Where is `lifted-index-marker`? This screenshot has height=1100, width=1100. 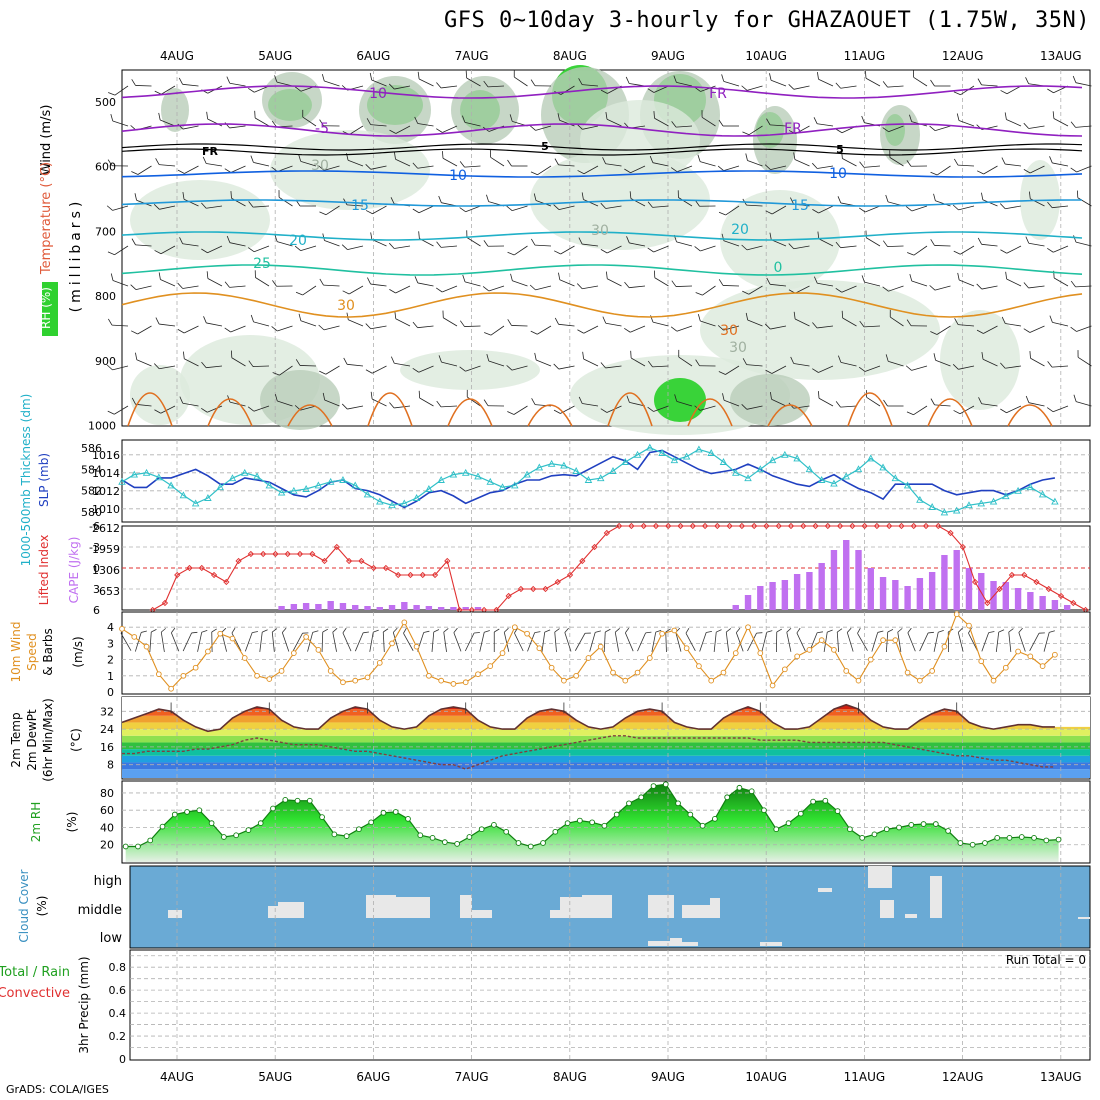 lifted-index-marker is located at coordinates (668, 526).